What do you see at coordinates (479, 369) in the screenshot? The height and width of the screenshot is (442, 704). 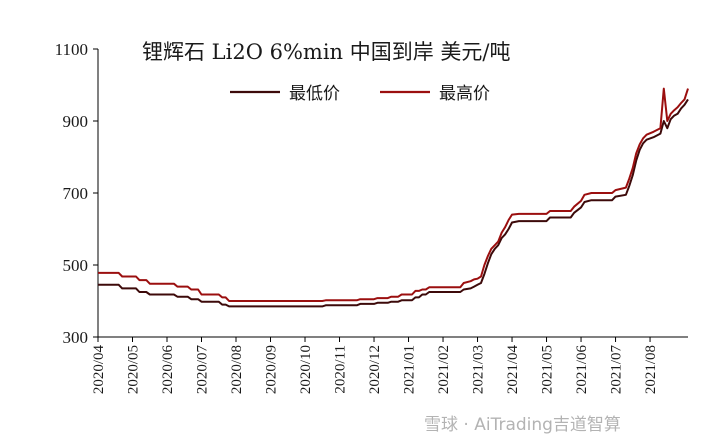 I see `x-tick-label: 2021/03` at bounding box center [479, 369].